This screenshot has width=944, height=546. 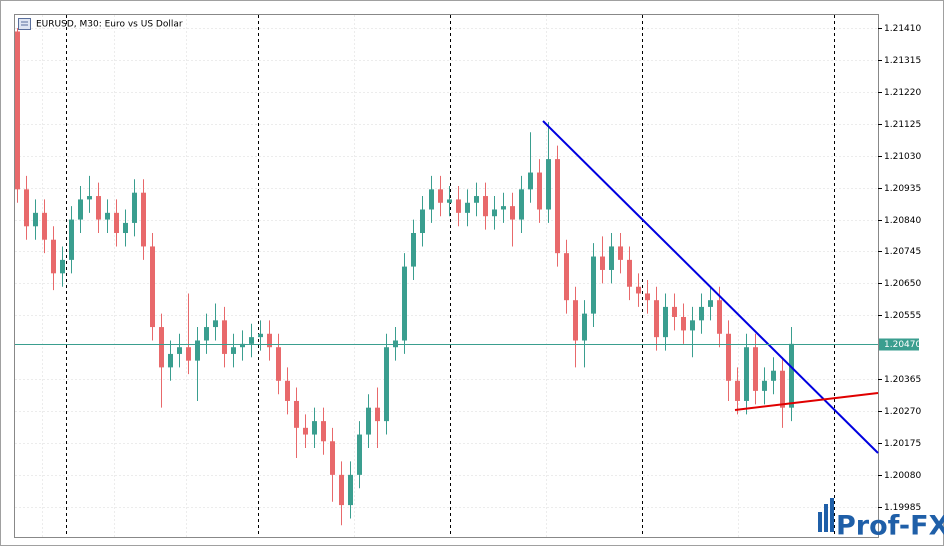 I want to click on y-tick-label: 1.19985, so click(x=902, y=508).